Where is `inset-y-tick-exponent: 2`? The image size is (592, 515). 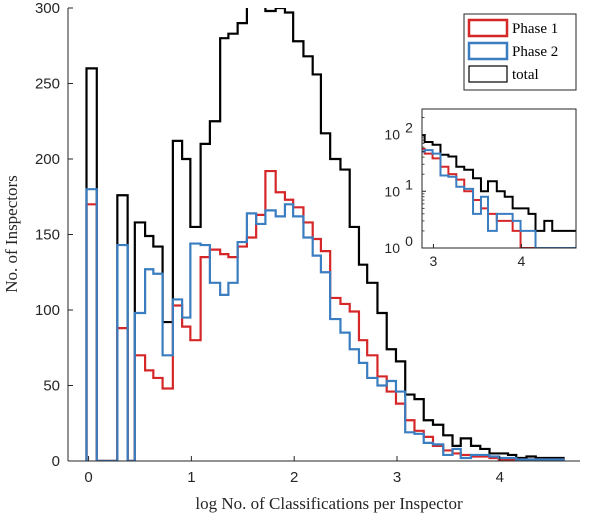 inset-y-tick-exponent: 2 is located at coordinates (409, 128).